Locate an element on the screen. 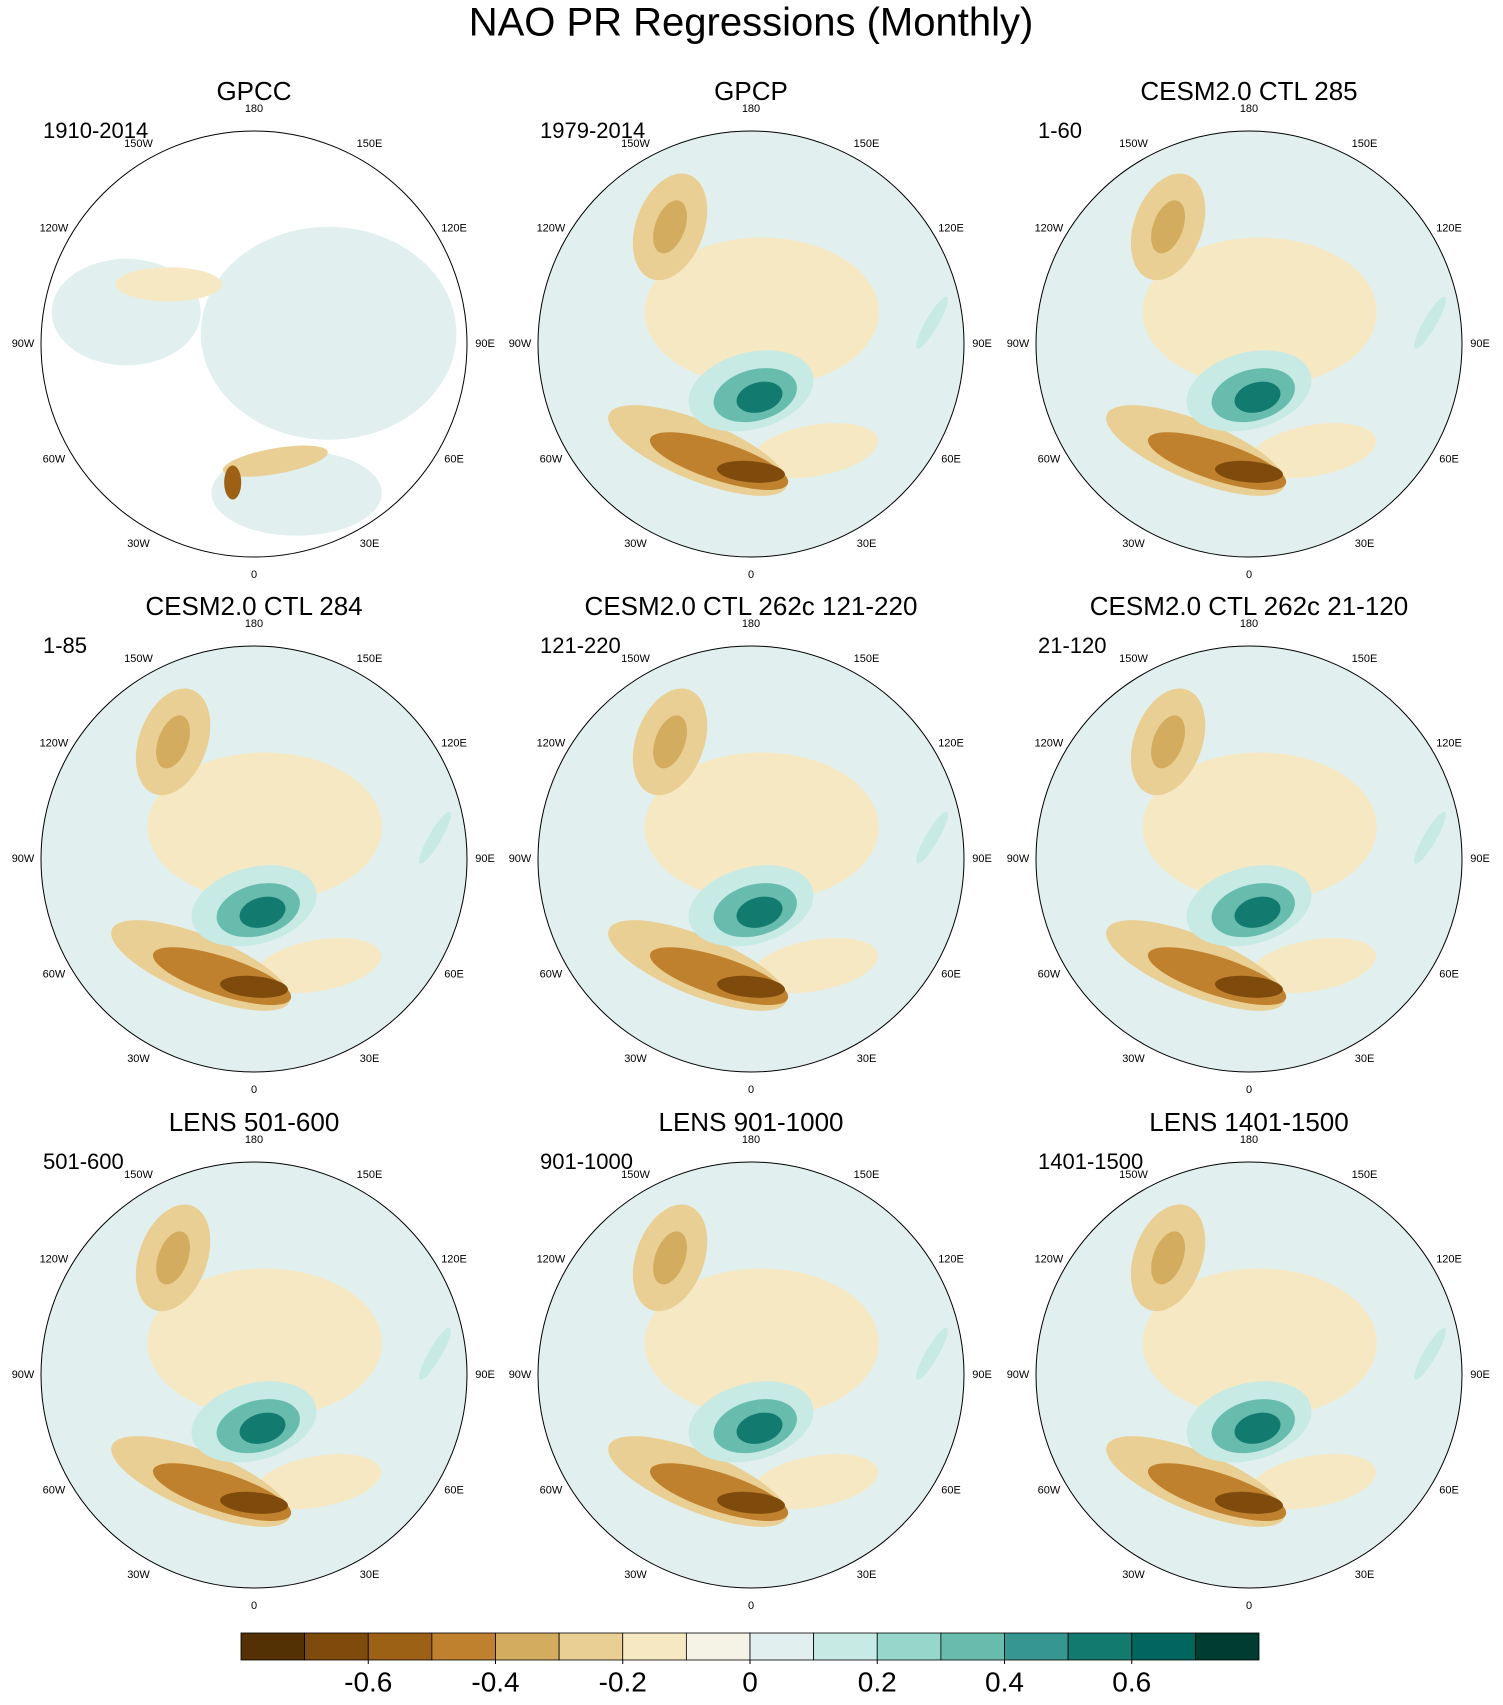 The width and height of the screenshot is (1503, 1705). colorbar-label: 0.6 is located at coordinates (1131, 1681).